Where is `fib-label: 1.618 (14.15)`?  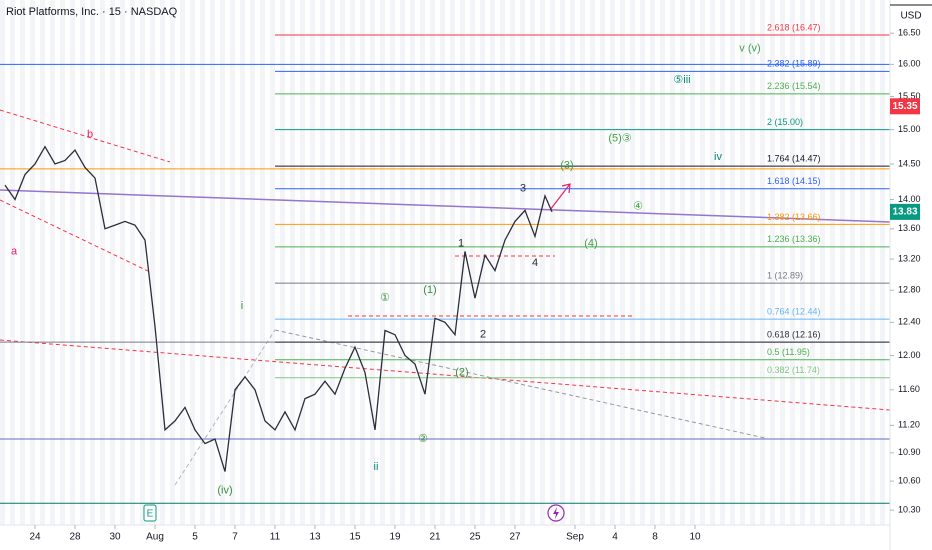
fib-label: 1.618 (14.15) is located at coordinates (794, 181).